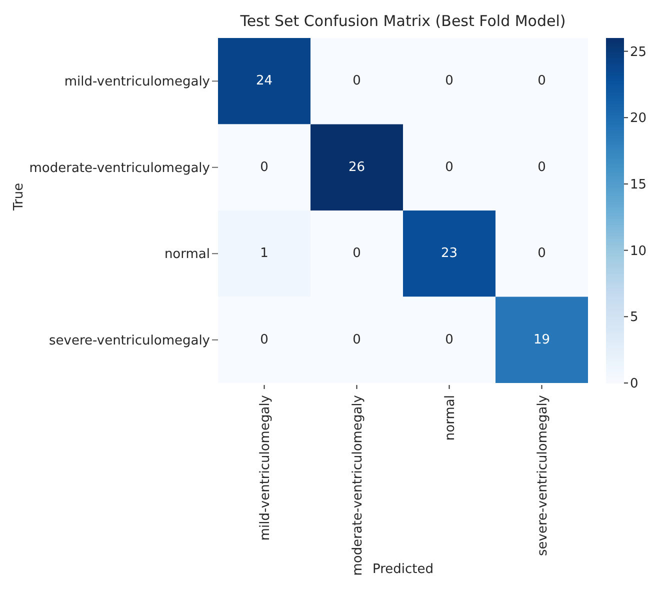 The width and height of the screenshot is (668, 591). I want to click on data-label: 19, so click(541, 340).